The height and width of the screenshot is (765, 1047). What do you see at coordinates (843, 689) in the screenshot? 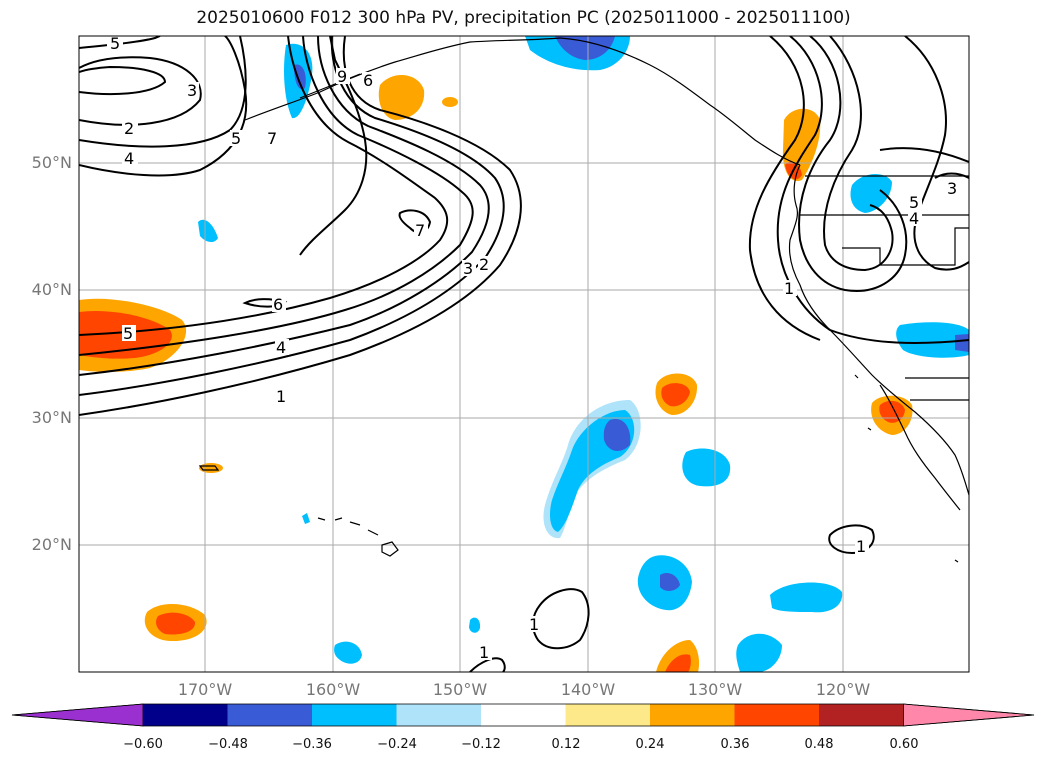
I see `lon-label: 120°W` at bounding box center [843, 689].